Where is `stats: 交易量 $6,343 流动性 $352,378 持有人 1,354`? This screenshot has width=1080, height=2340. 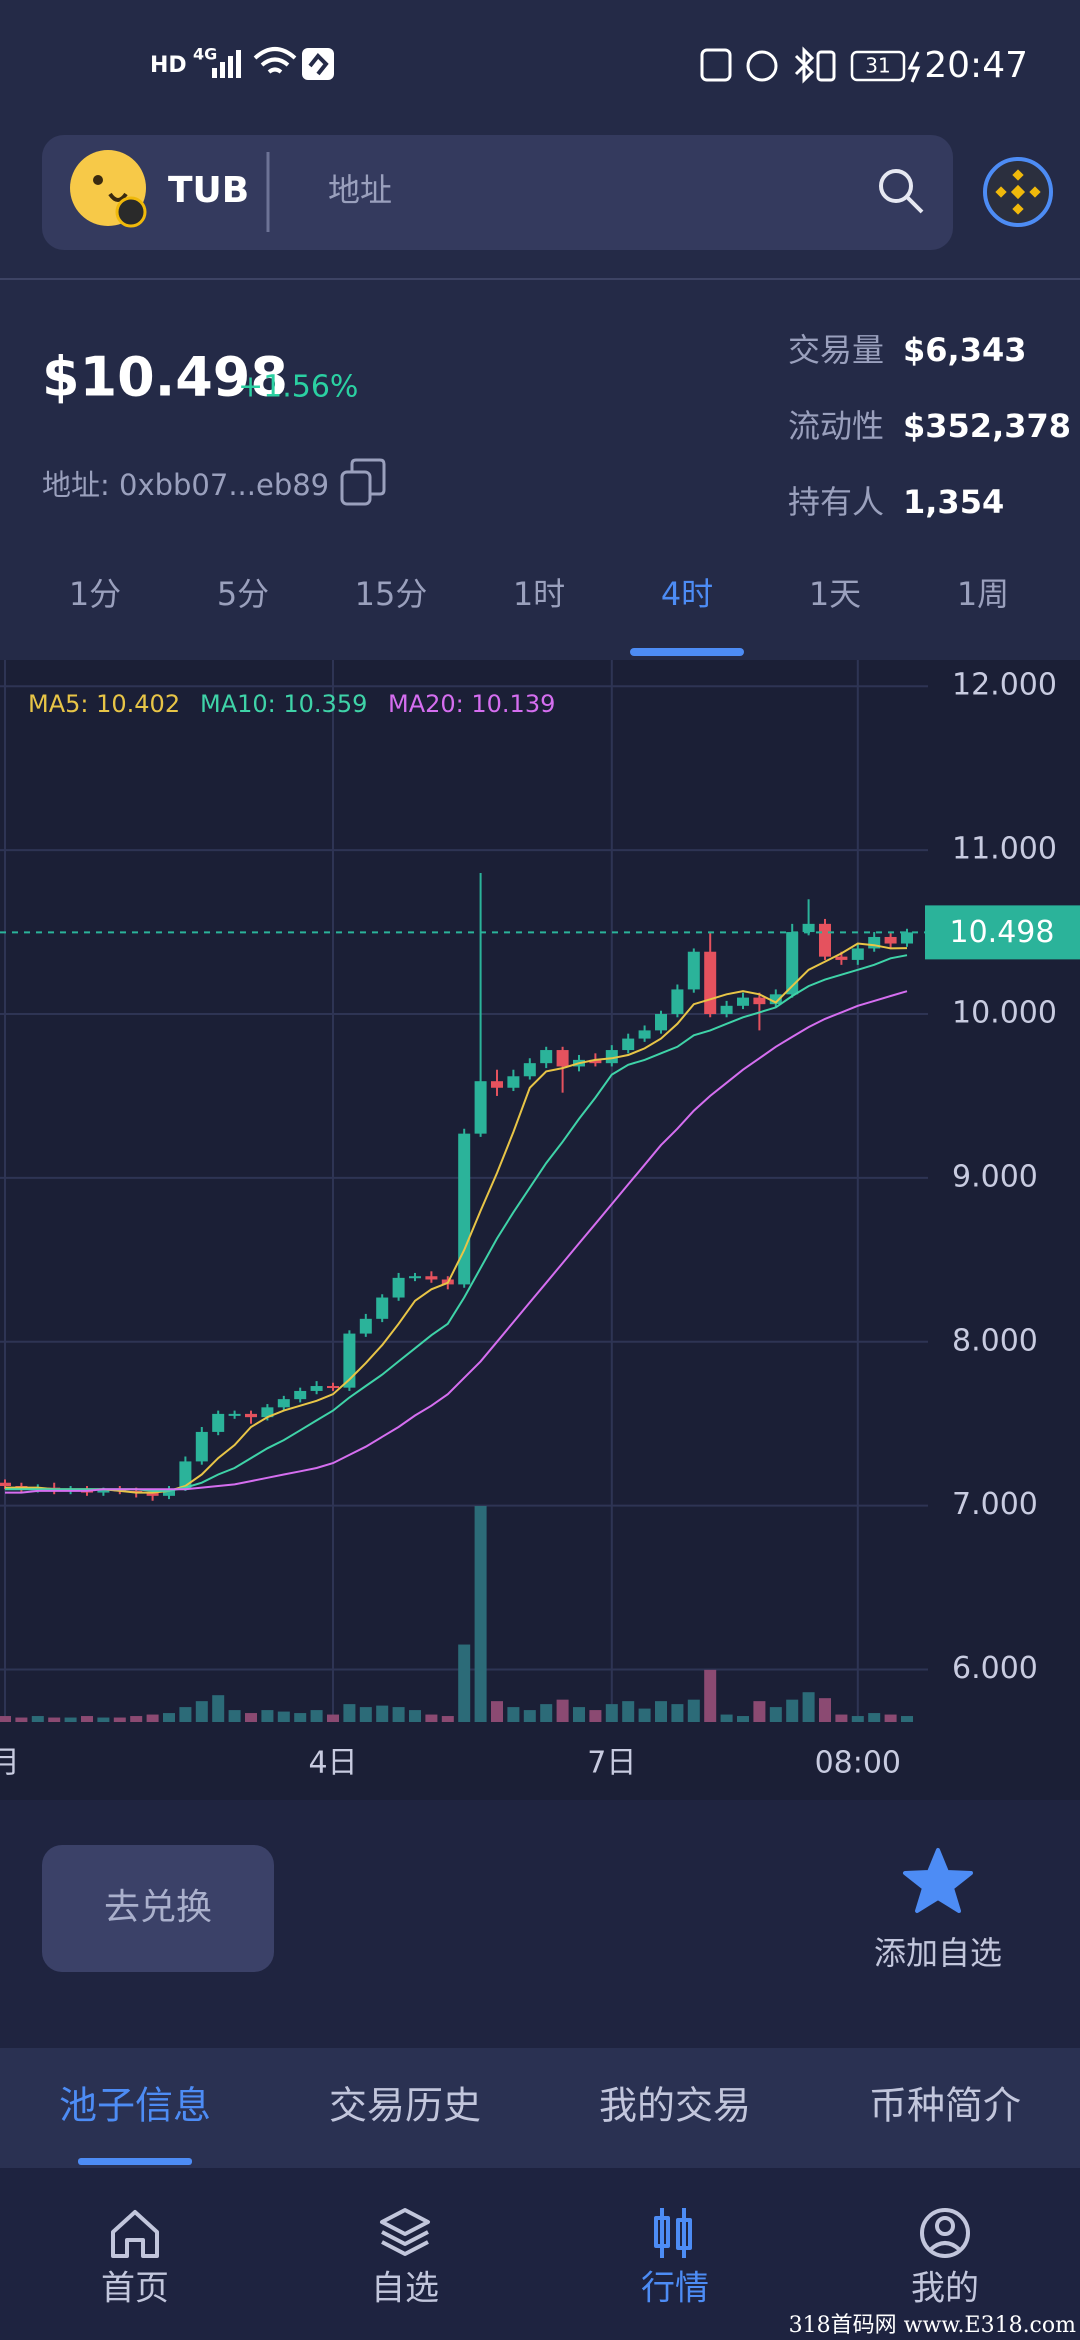 stats: 交易量 $6,343 流动性 $352,378 持有人 1,354 is located at coordinates (929, 426).